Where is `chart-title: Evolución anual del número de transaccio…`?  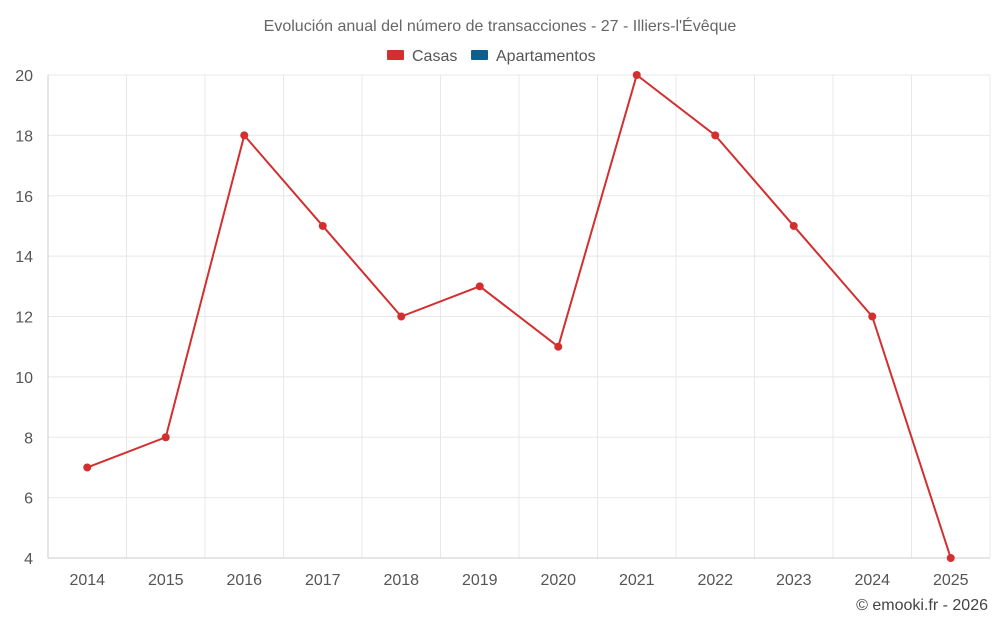
chart-title: Evolución anual del número de transaccio… is located at coordinates (500, 25).